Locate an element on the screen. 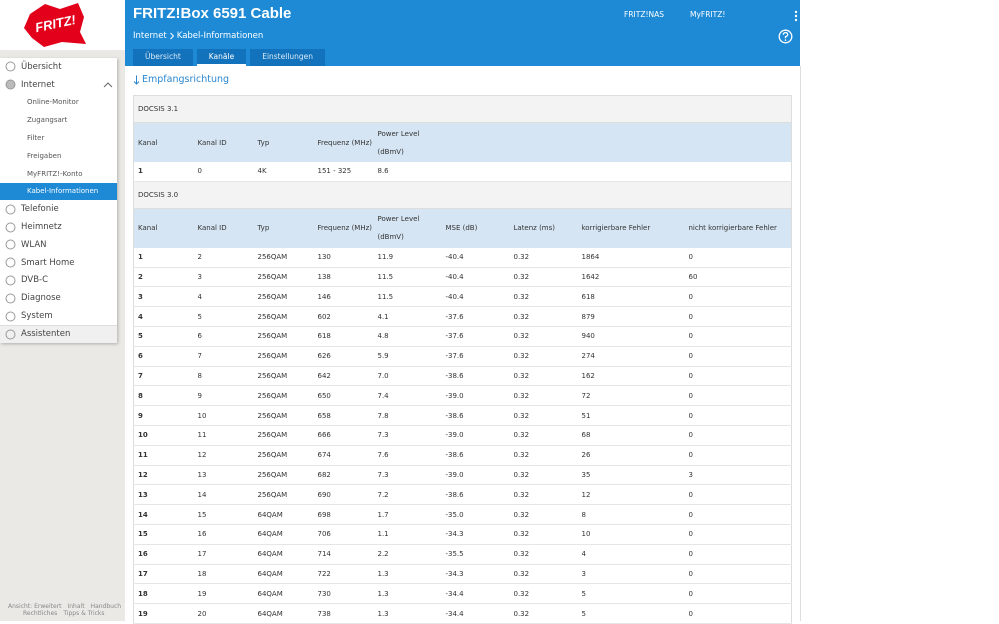 The image size is (999, 624). section-heading: Empfangsrichtung is located at coordinates (181, 79).